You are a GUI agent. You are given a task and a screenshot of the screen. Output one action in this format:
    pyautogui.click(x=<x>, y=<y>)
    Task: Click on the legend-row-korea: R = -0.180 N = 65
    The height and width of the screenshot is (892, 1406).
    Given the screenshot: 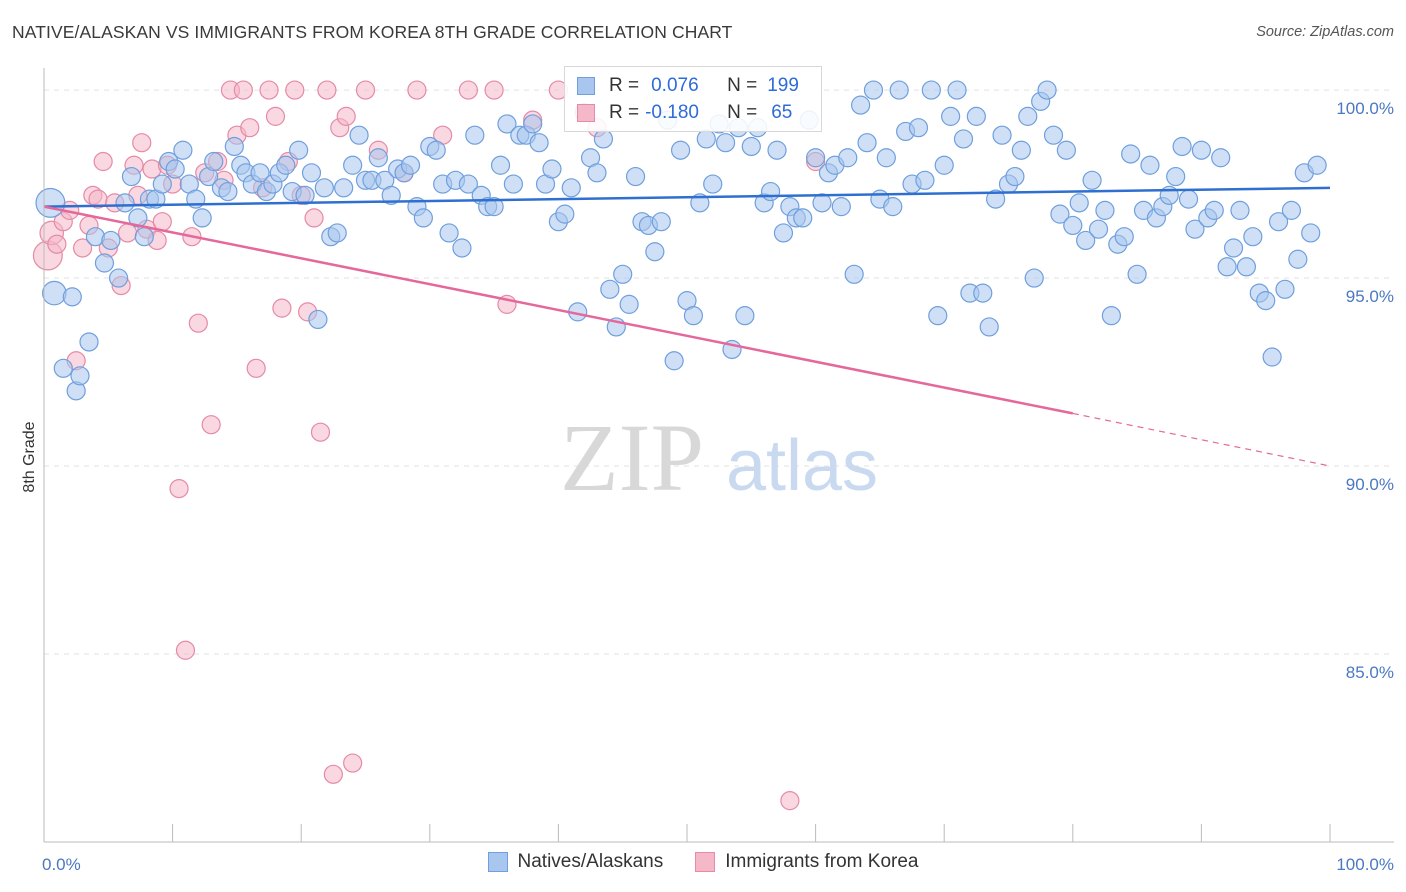 What is the action you would take?
    pyautogui.click(x=684, y=113)
    